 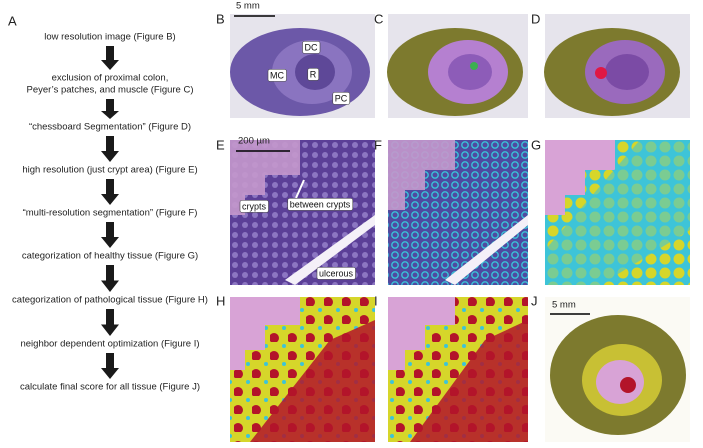 I want to click on panel-j-image, so click(x=617, y=369).